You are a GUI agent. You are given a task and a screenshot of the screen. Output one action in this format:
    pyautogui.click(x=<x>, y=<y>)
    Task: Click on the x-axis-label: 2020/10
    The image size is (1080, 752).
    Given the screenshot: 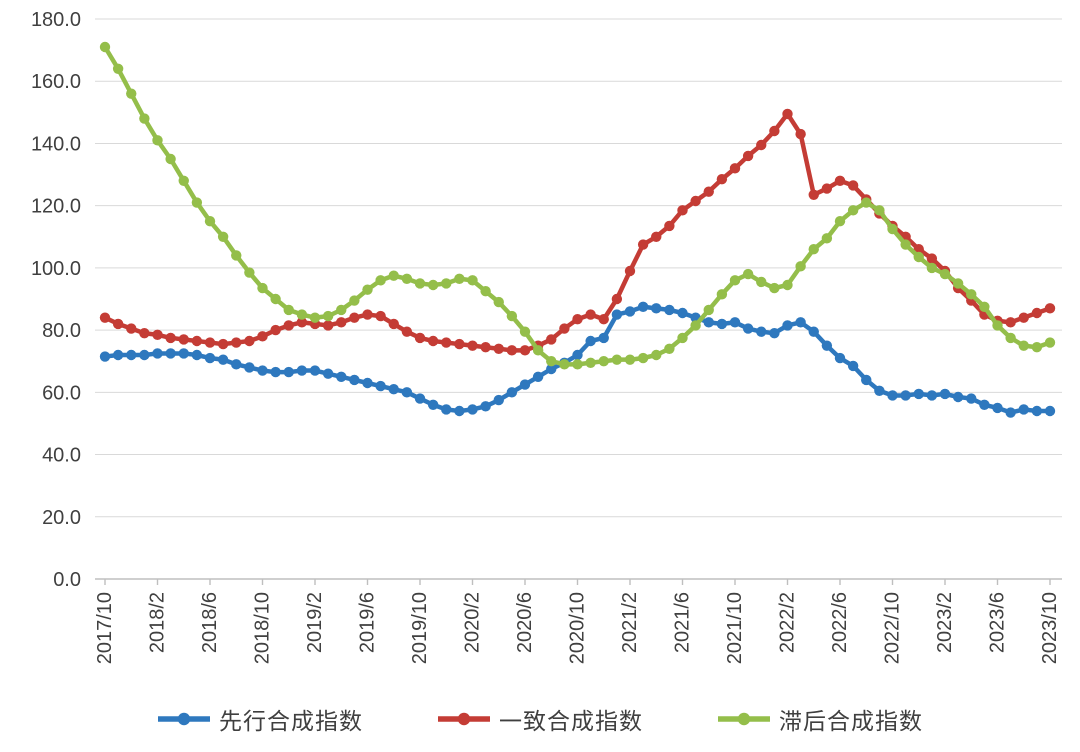 What is the action you would take?
    pyautogui.click(x=578, y=628)
    